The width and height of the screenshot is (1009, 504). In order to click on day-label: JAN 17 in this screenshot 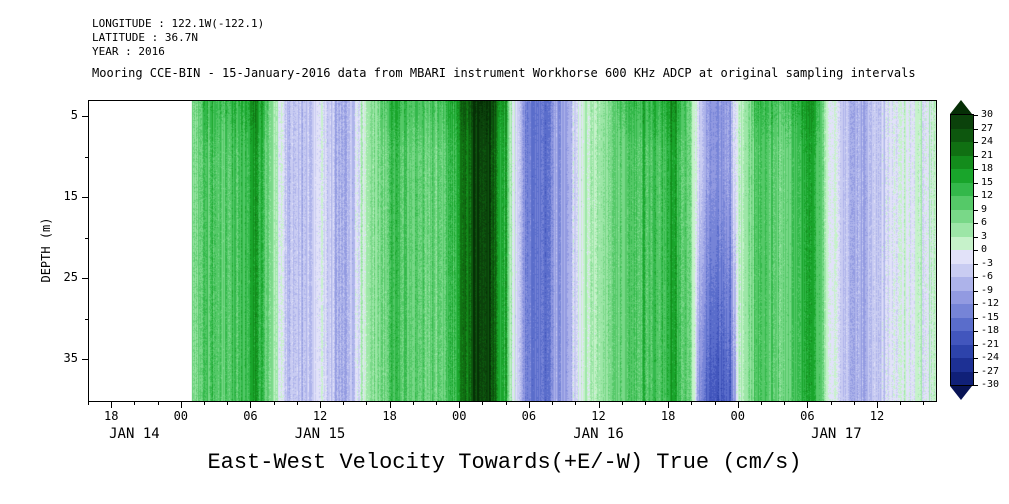, I will do `click(836, 434)`.